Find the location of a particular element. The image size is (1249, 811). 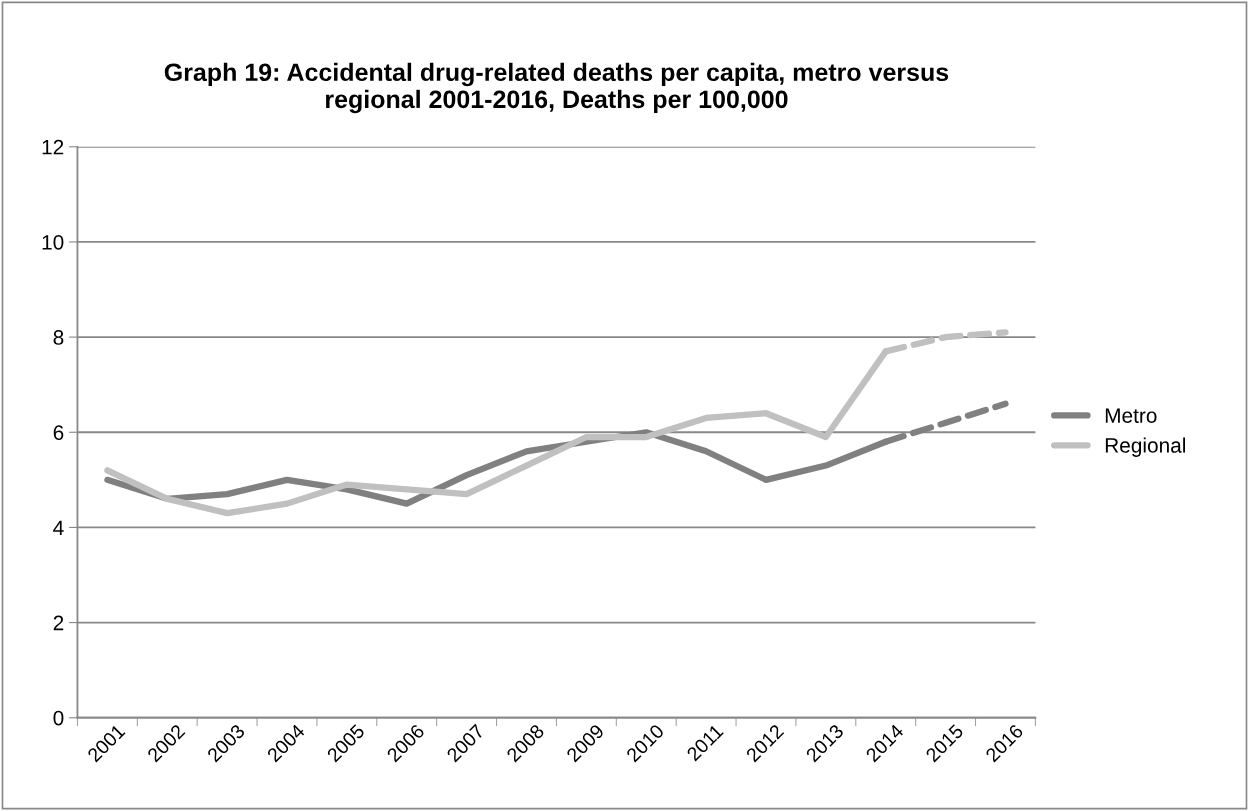

legend-label: Regional is located at coordinates (1145, 447).